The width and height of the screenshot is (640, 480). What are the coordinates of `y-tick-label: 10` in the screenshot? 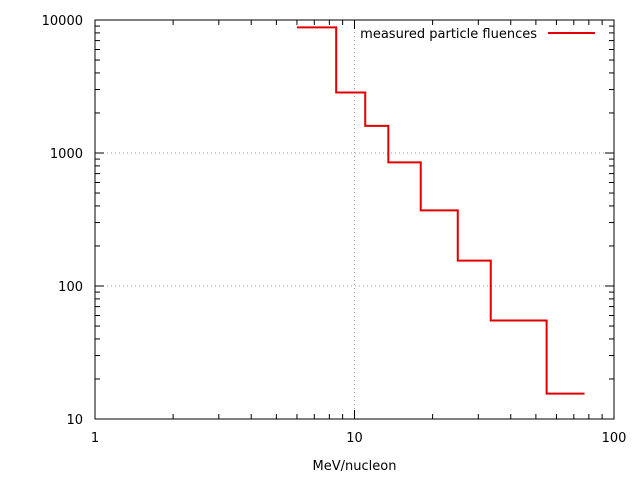 It's located at (74, 420).